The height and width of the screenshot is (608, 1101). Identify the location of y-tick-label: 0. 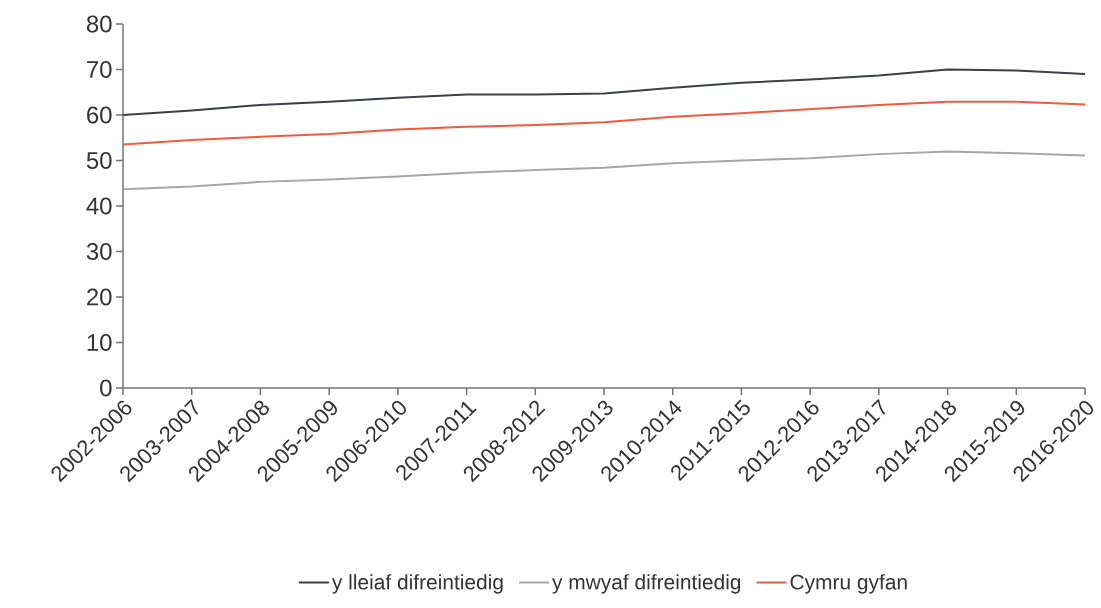
(106, 388).